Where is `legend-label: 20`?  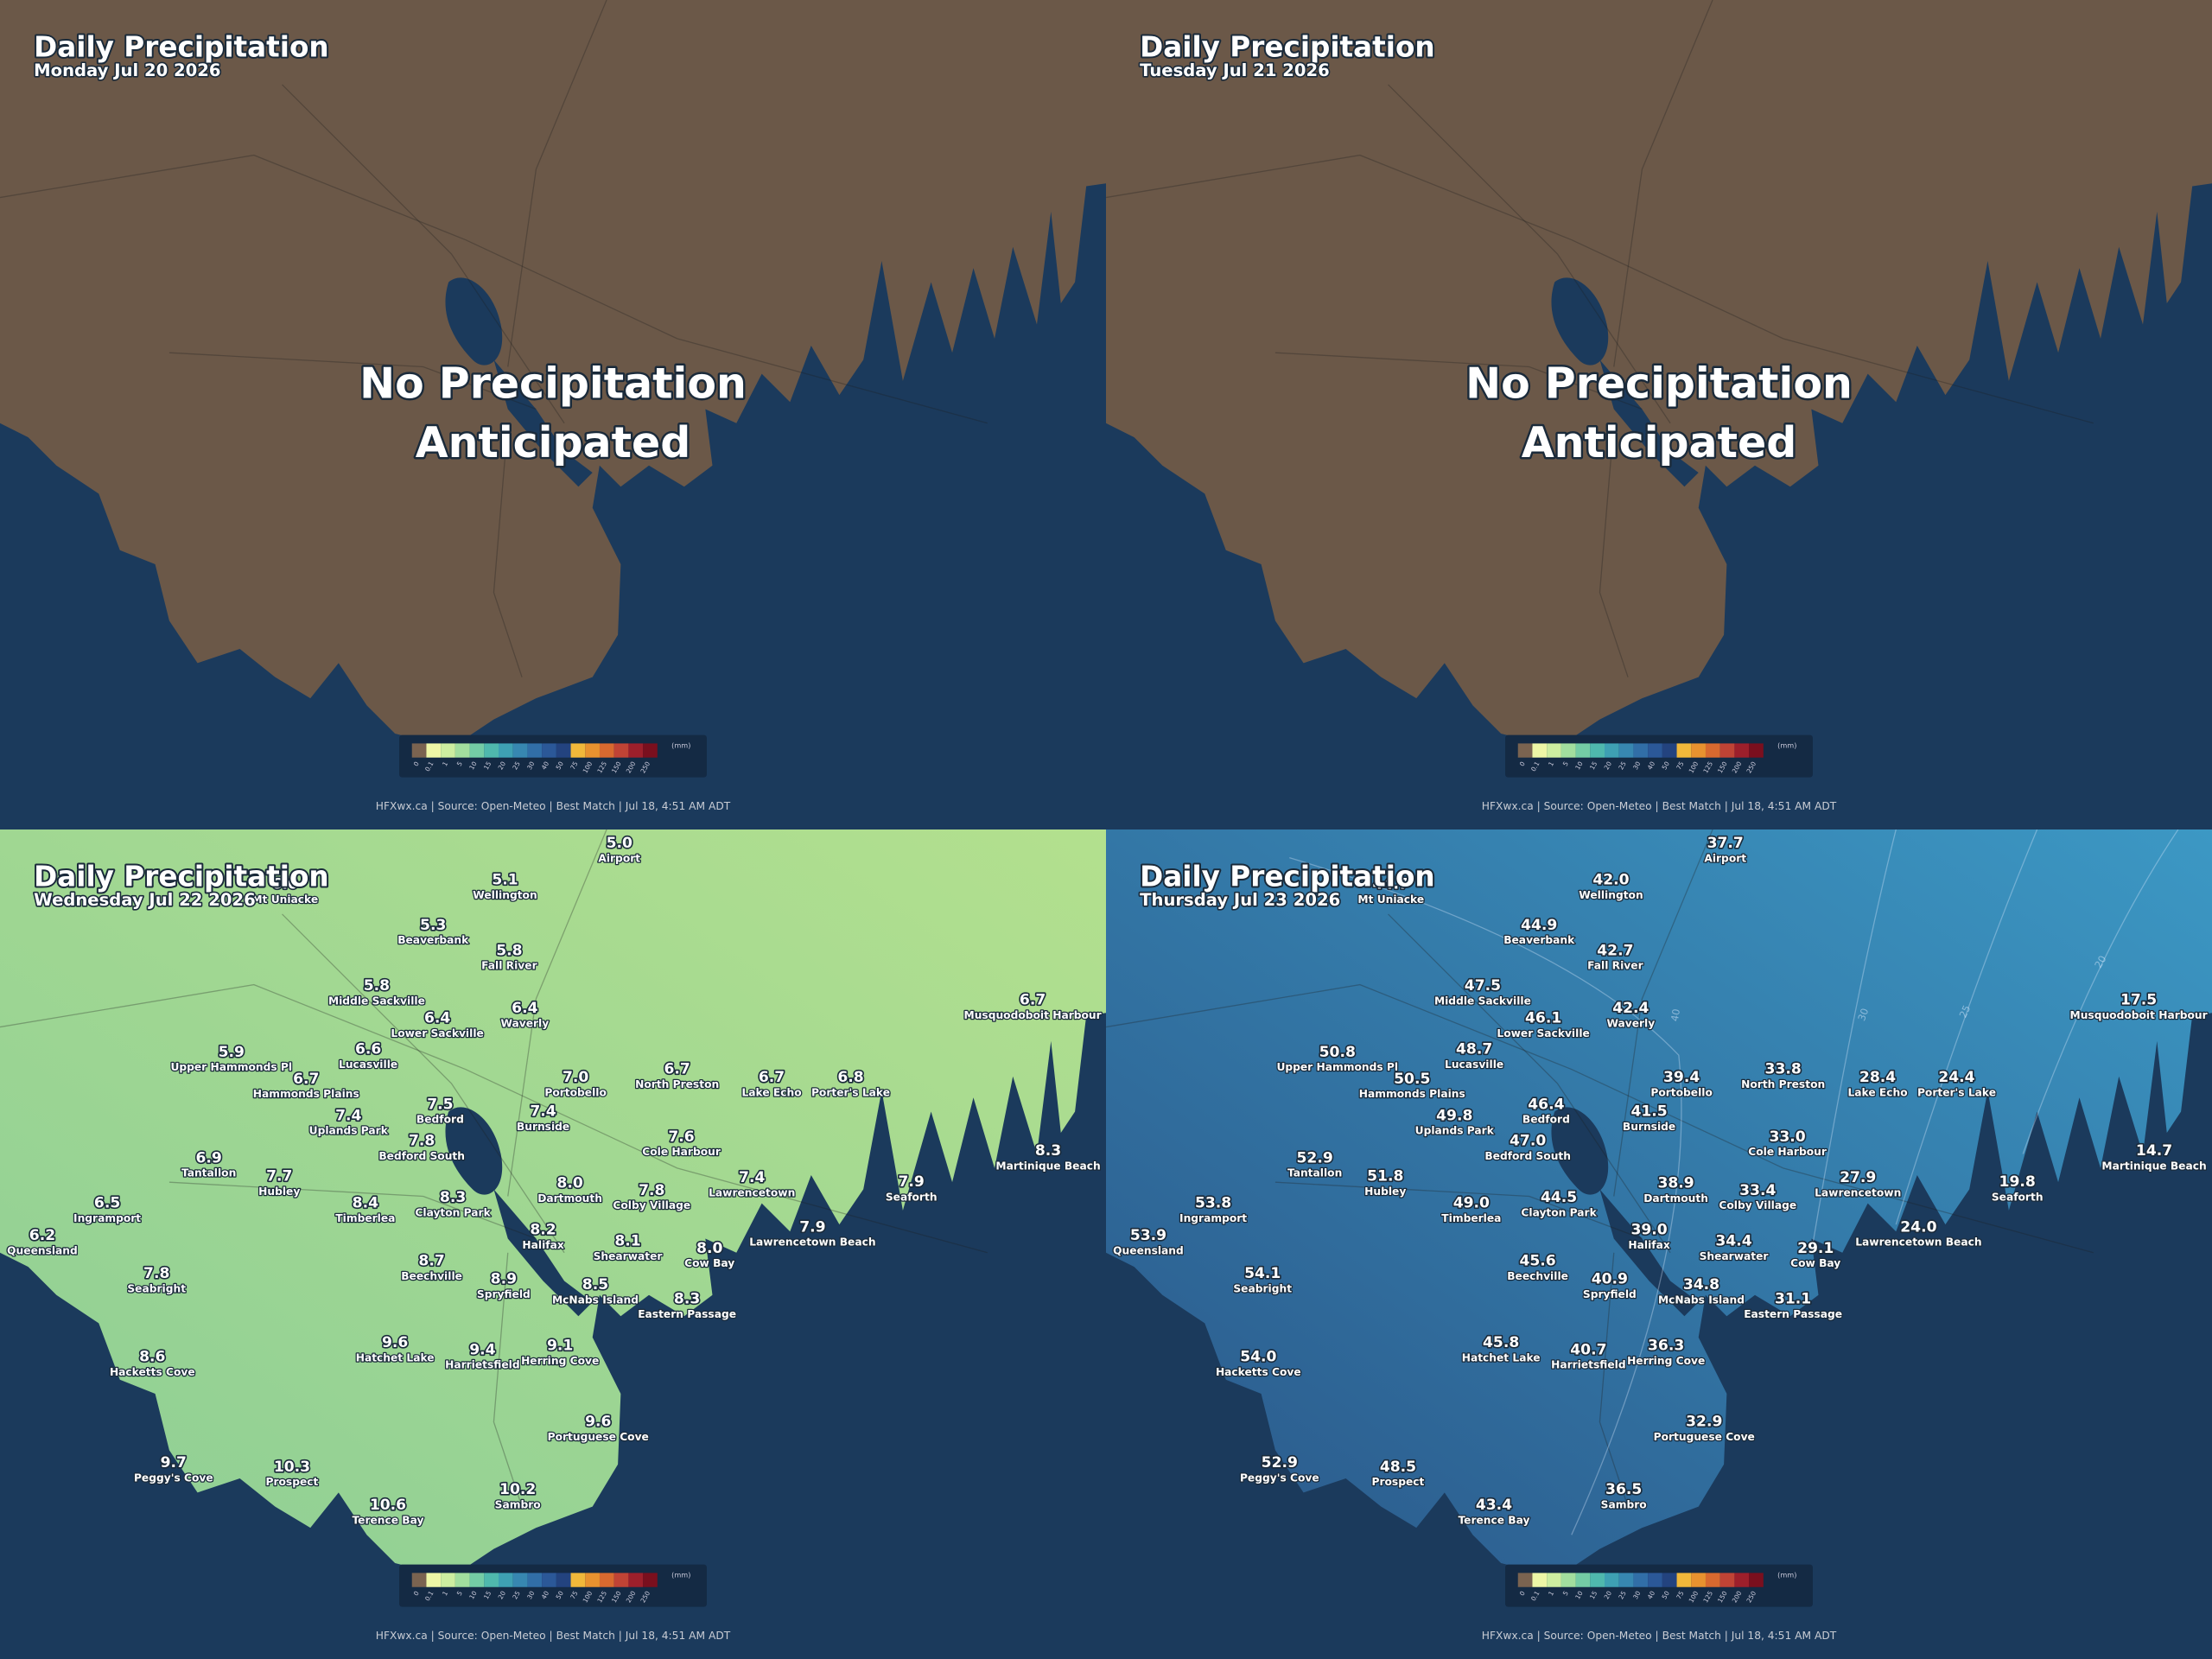
legend-label: 20 is located at coordinates (1608, 765).